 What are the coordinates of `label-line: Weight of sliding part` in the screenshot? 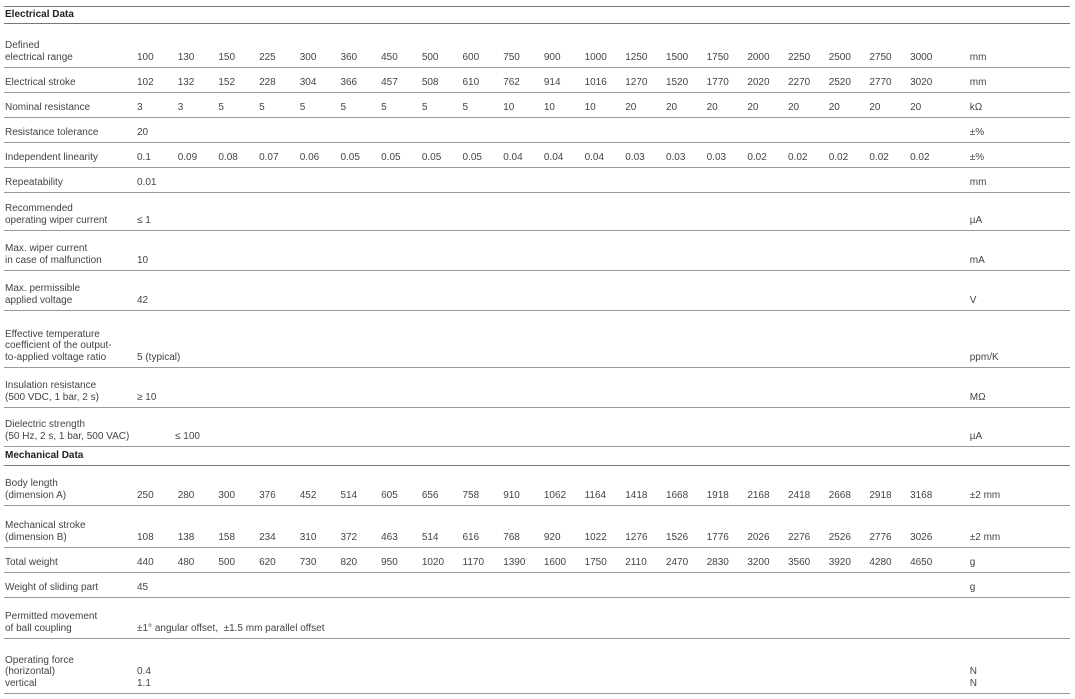 It's located at (52, 587).